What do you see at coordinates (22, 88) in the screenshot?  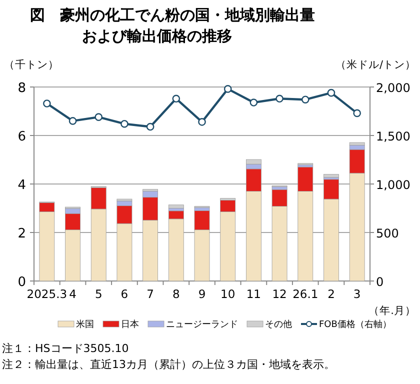 I see `y-tick-label: 8` at bounding box center [22, 88].